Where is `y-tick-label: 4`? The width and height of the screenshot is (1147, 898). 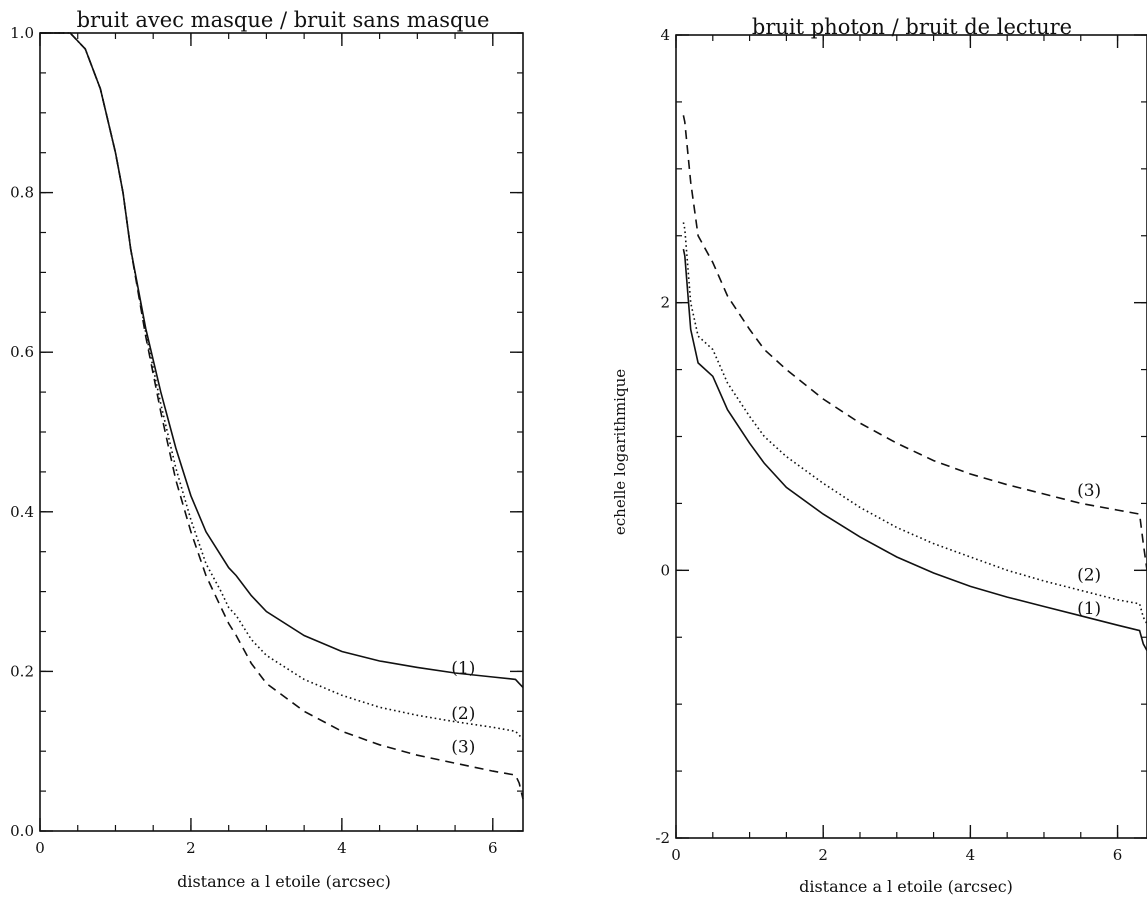 y-tick-label: 4 is located at coordinates (665, 35).